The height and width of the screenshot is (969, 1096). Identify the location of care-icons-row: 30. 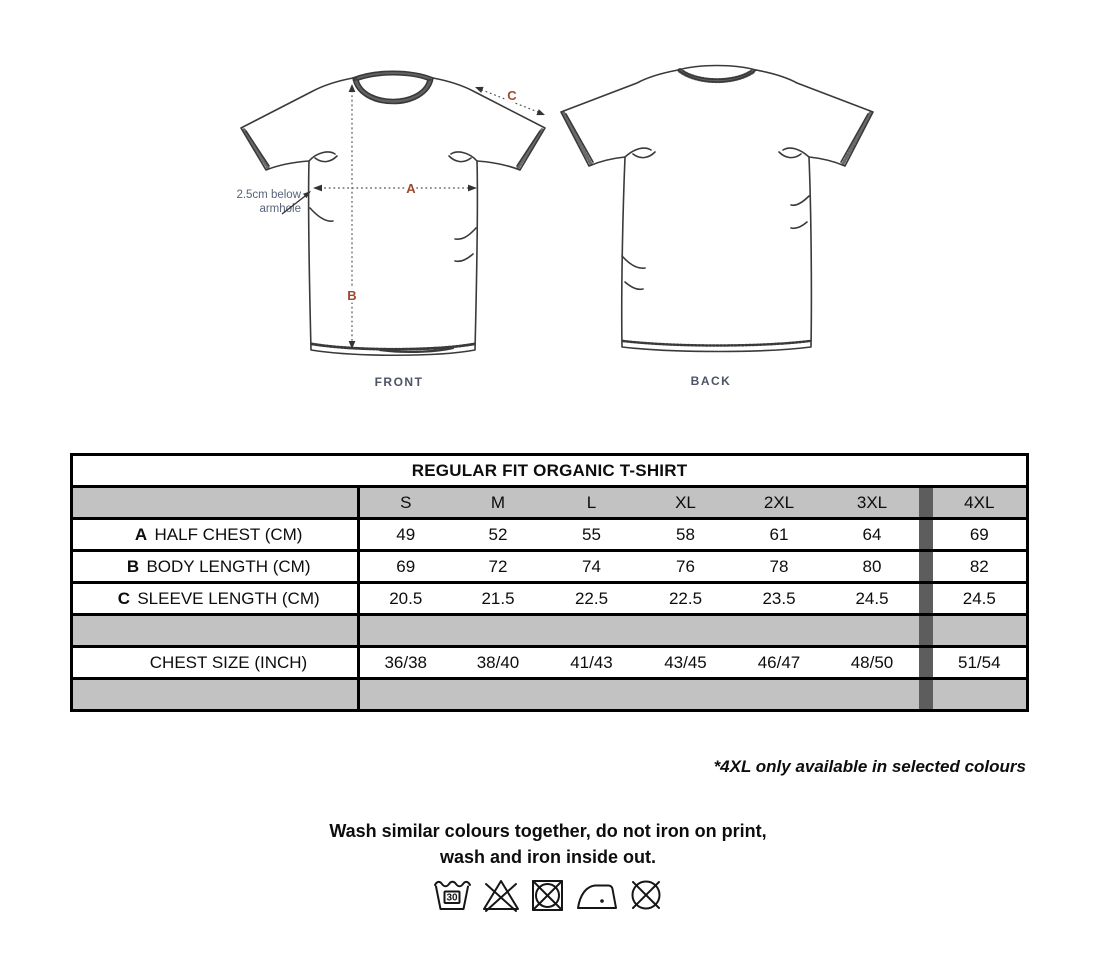
(548, 895).